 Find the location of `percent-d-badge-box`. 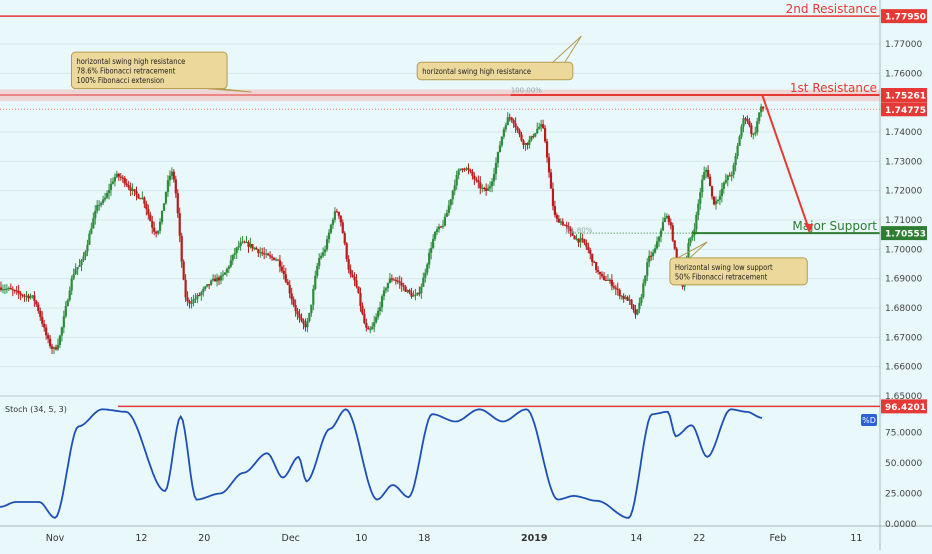

percent-d-badge-box is located at coordinates (869, 420).